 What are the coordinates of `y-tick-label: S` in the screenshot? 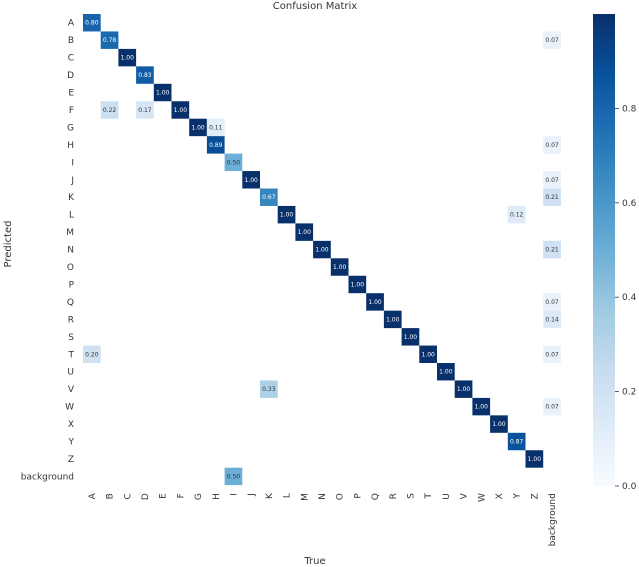 It's located at (71, 338).